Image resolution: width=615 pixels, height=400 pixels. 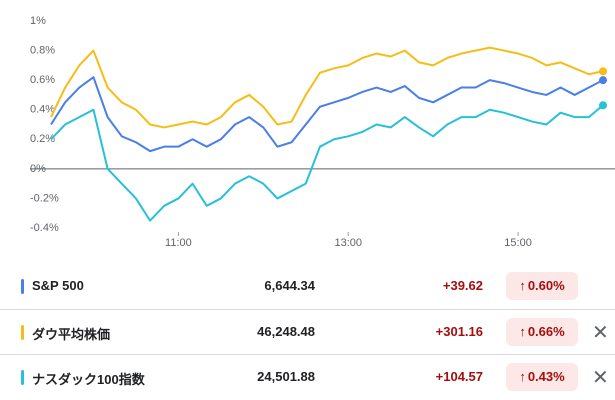 I want to click on x-tick-label: 13:00, so click(x=348, y=243).